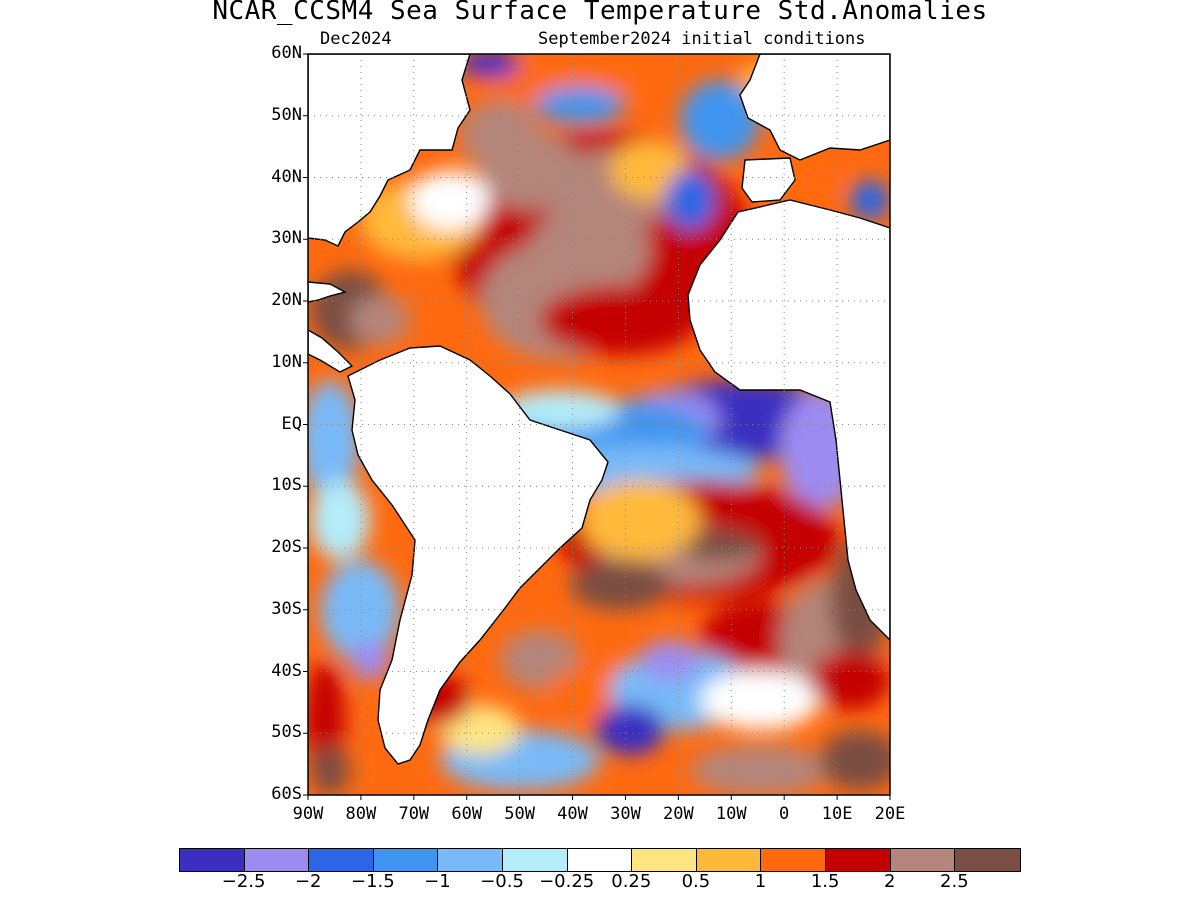  I want to click on land-south-america, so click(478, 555).